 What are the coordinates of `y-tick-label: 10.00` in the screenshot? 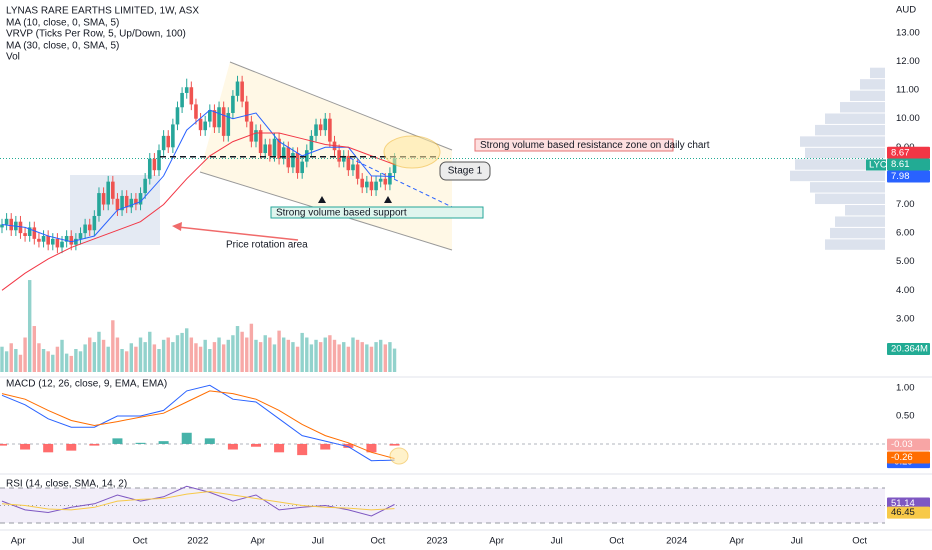 It's located at (908, 118).